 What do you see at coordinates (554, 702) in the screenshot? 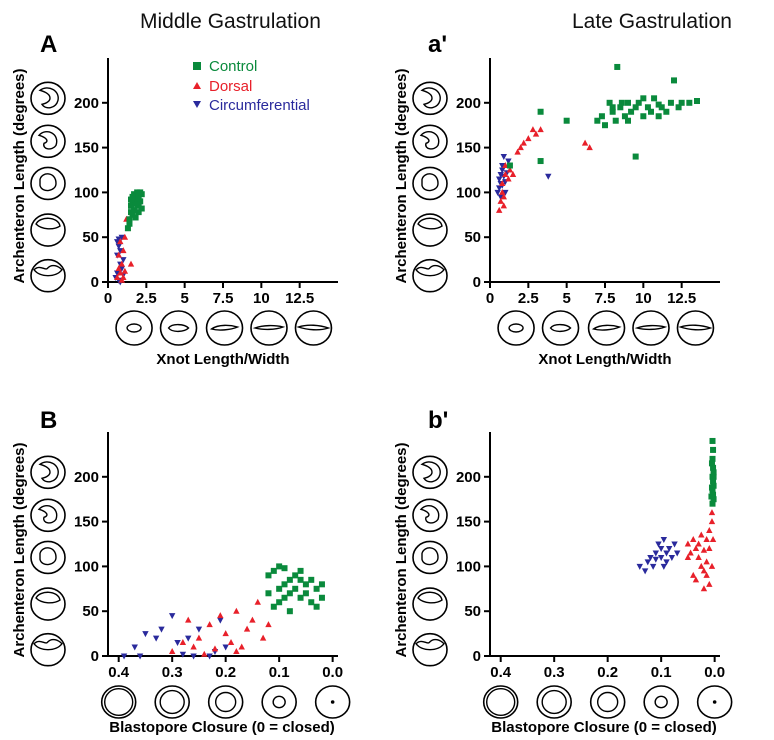
I see `blastopore-0.3-icon` at bounding box center [554, 702].